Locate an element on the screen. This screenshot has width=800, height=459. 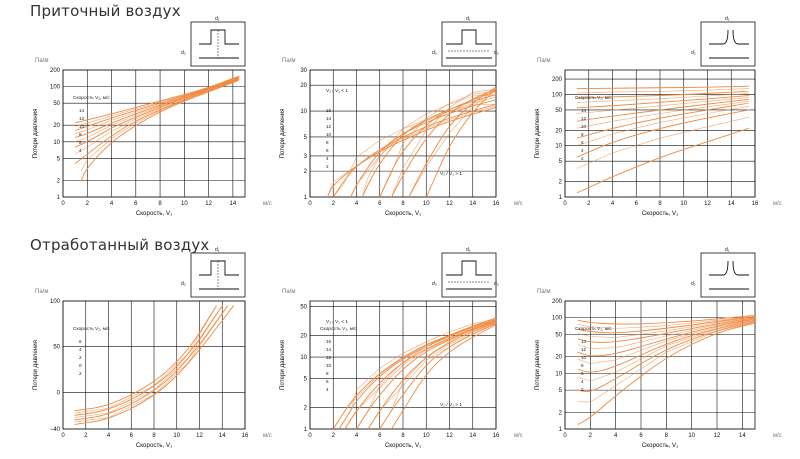
annotation-text: V₂ / V₁ < 1 is located at coordinates (337, 91).